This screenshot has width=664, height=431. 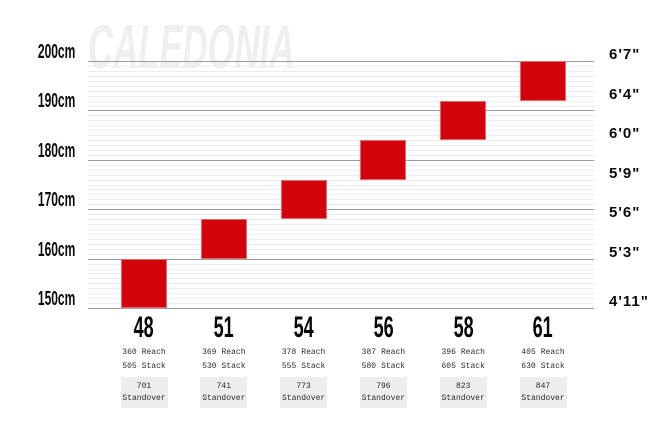 I want to click on stack-value: 630, so click(x=528, y=366).